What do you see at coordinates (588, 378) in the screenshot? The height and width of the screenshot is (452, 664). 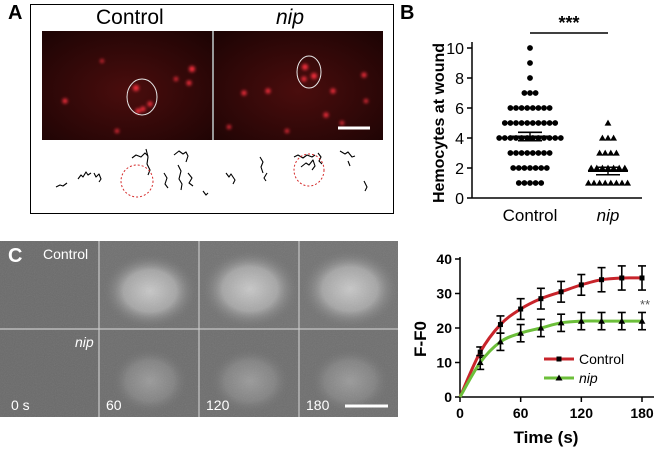 I see `legend-nip-label: nip` at bounding box center [588, 378].